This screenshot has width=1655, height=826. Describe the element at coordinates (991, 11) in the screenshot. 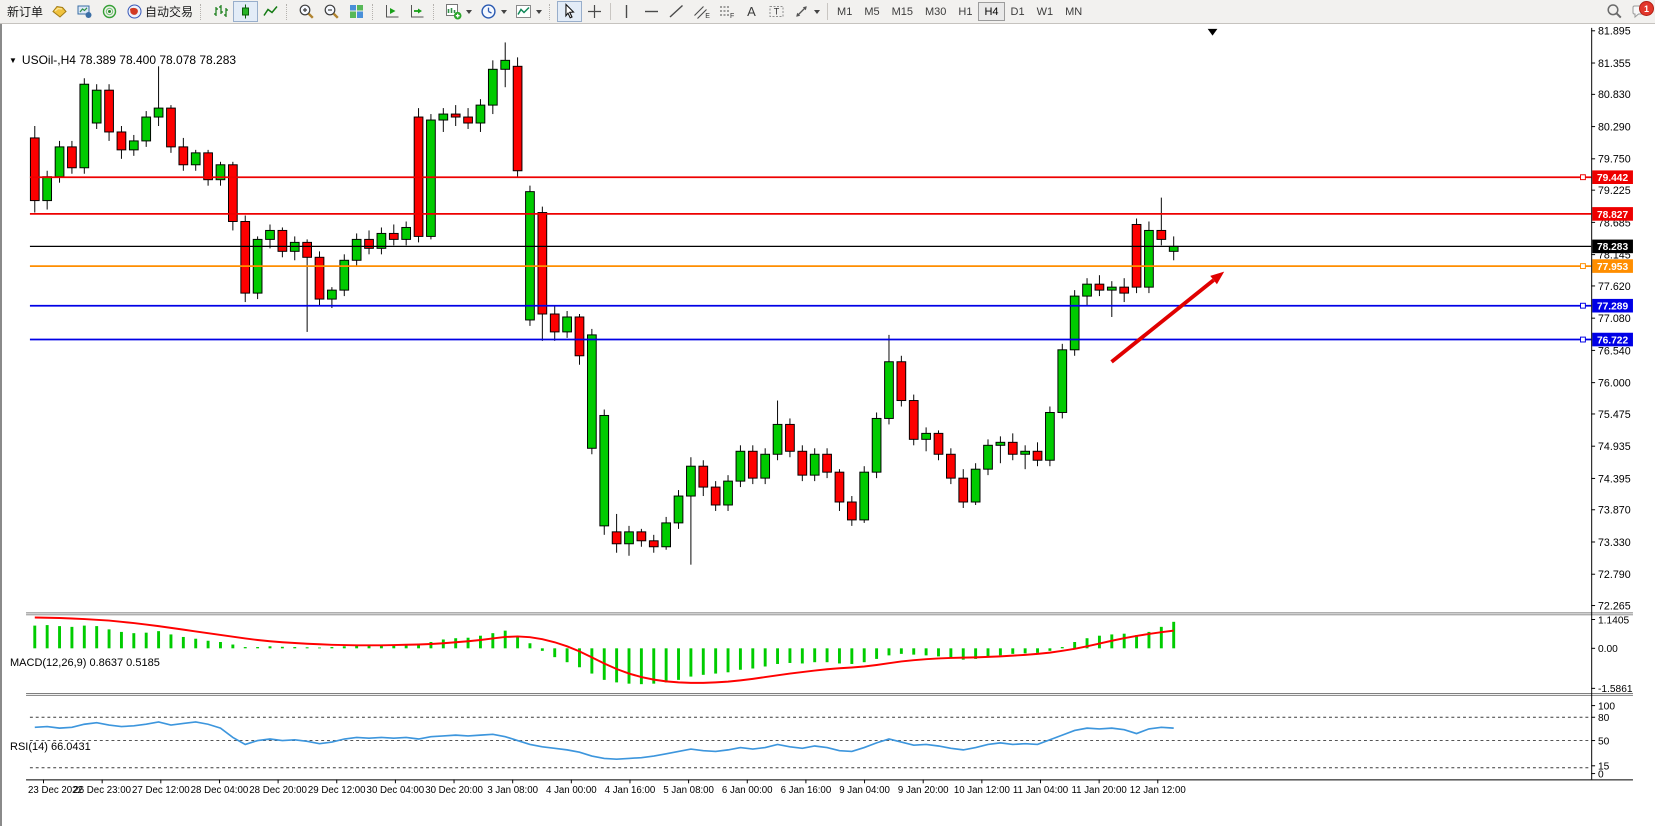

I see `timeframe-H4: H4` at that location.